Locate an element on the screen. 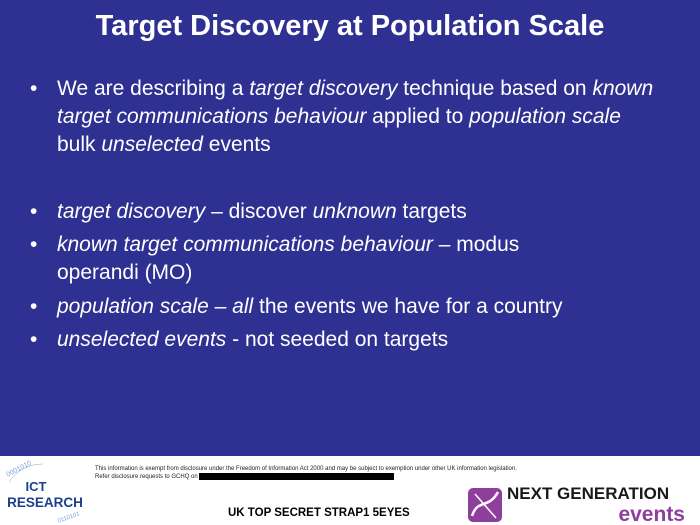  ng-logo-line1: NEXT GENERATION is located at coordinates (588, 493).